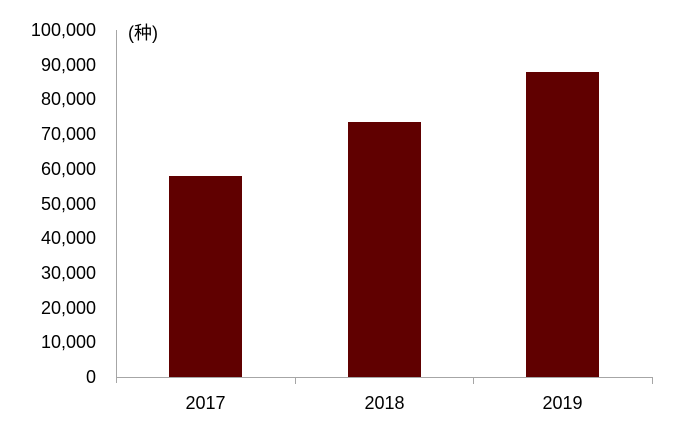  What do you see at coordinates (384, 377) in the screenshot?
I see `x-axis-line` at bounding box center [384, 377].